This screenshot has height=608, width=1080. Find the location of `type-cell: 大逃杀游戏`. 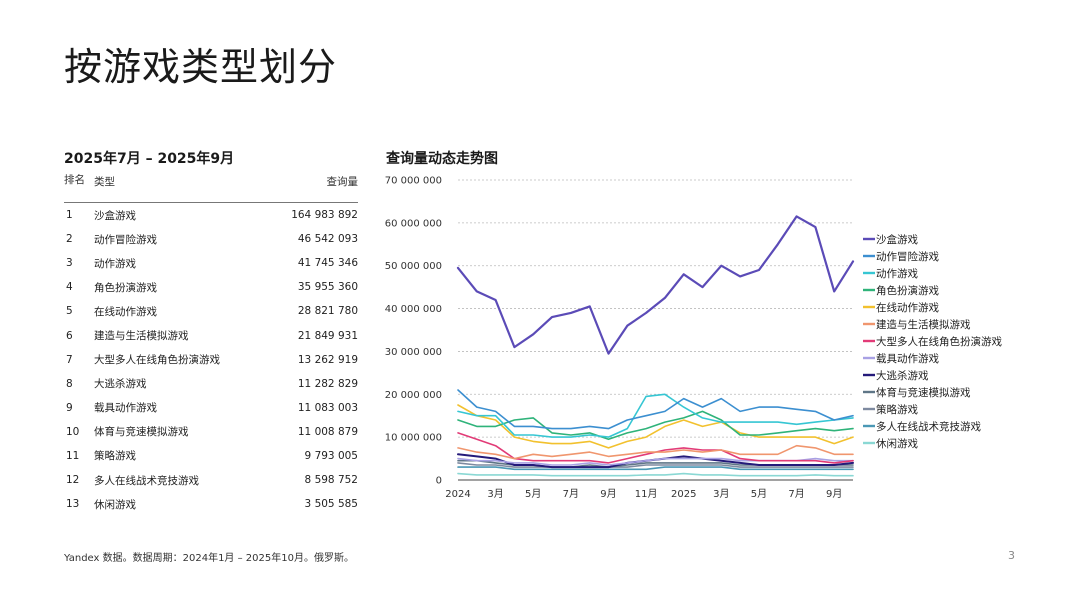

type-cell: 大逃杀游戏 is located at coordinates (120, 384).